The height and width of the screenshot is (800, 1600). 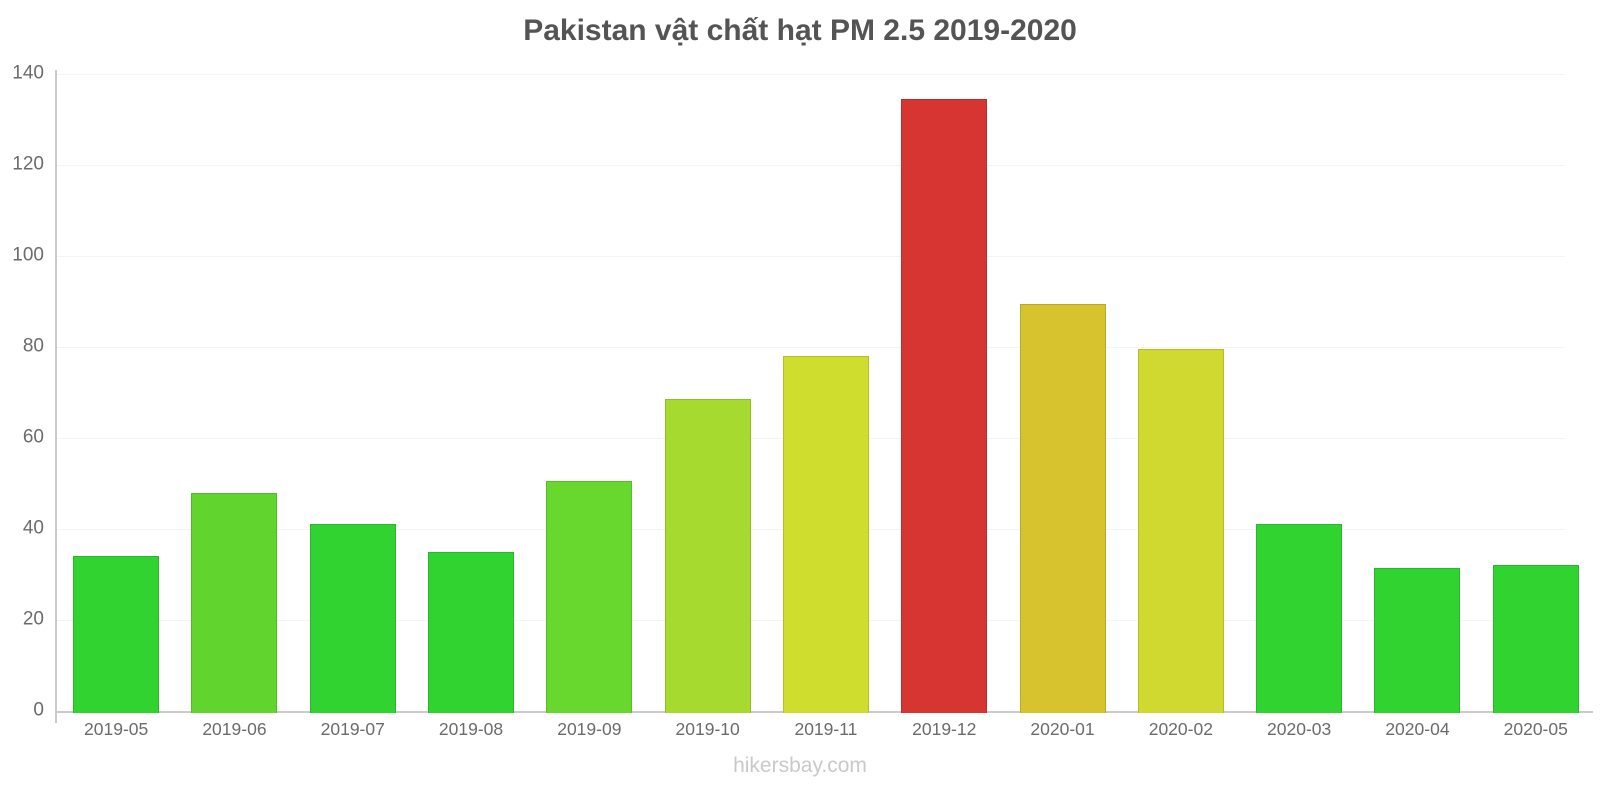 What do you see at coordinates (28, 255) in the screenshot?
I see `y-tick-label-100: 100` at bounding box center [28, 255].